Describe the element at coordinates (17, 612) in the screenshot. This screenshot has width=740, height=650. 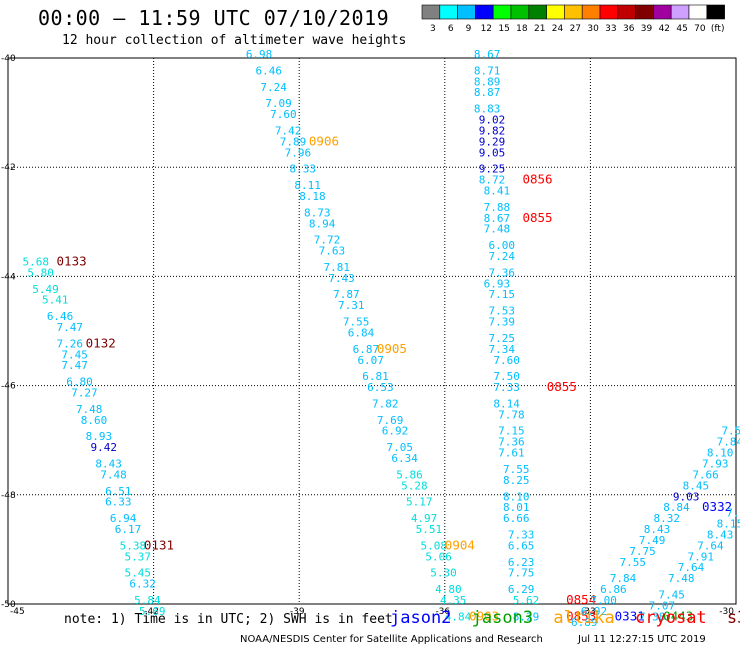
I see `x-tick-label: -45` at that location.